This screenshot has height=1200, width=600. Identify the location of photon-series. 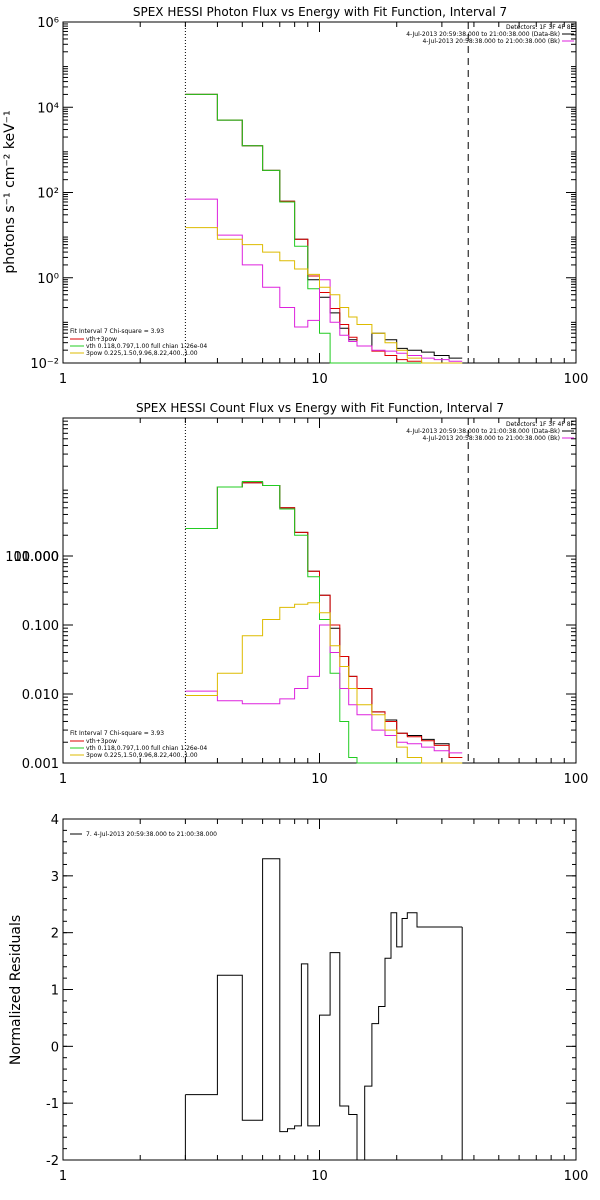
(324, 228).